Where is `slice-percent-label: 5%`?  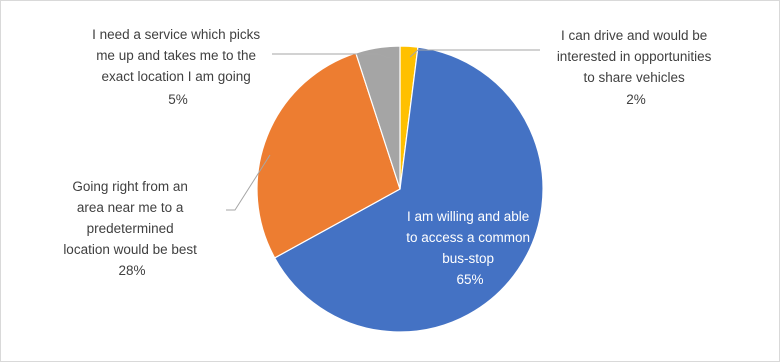
slice-percent-label: 5% is located at coordinates (178, 99).